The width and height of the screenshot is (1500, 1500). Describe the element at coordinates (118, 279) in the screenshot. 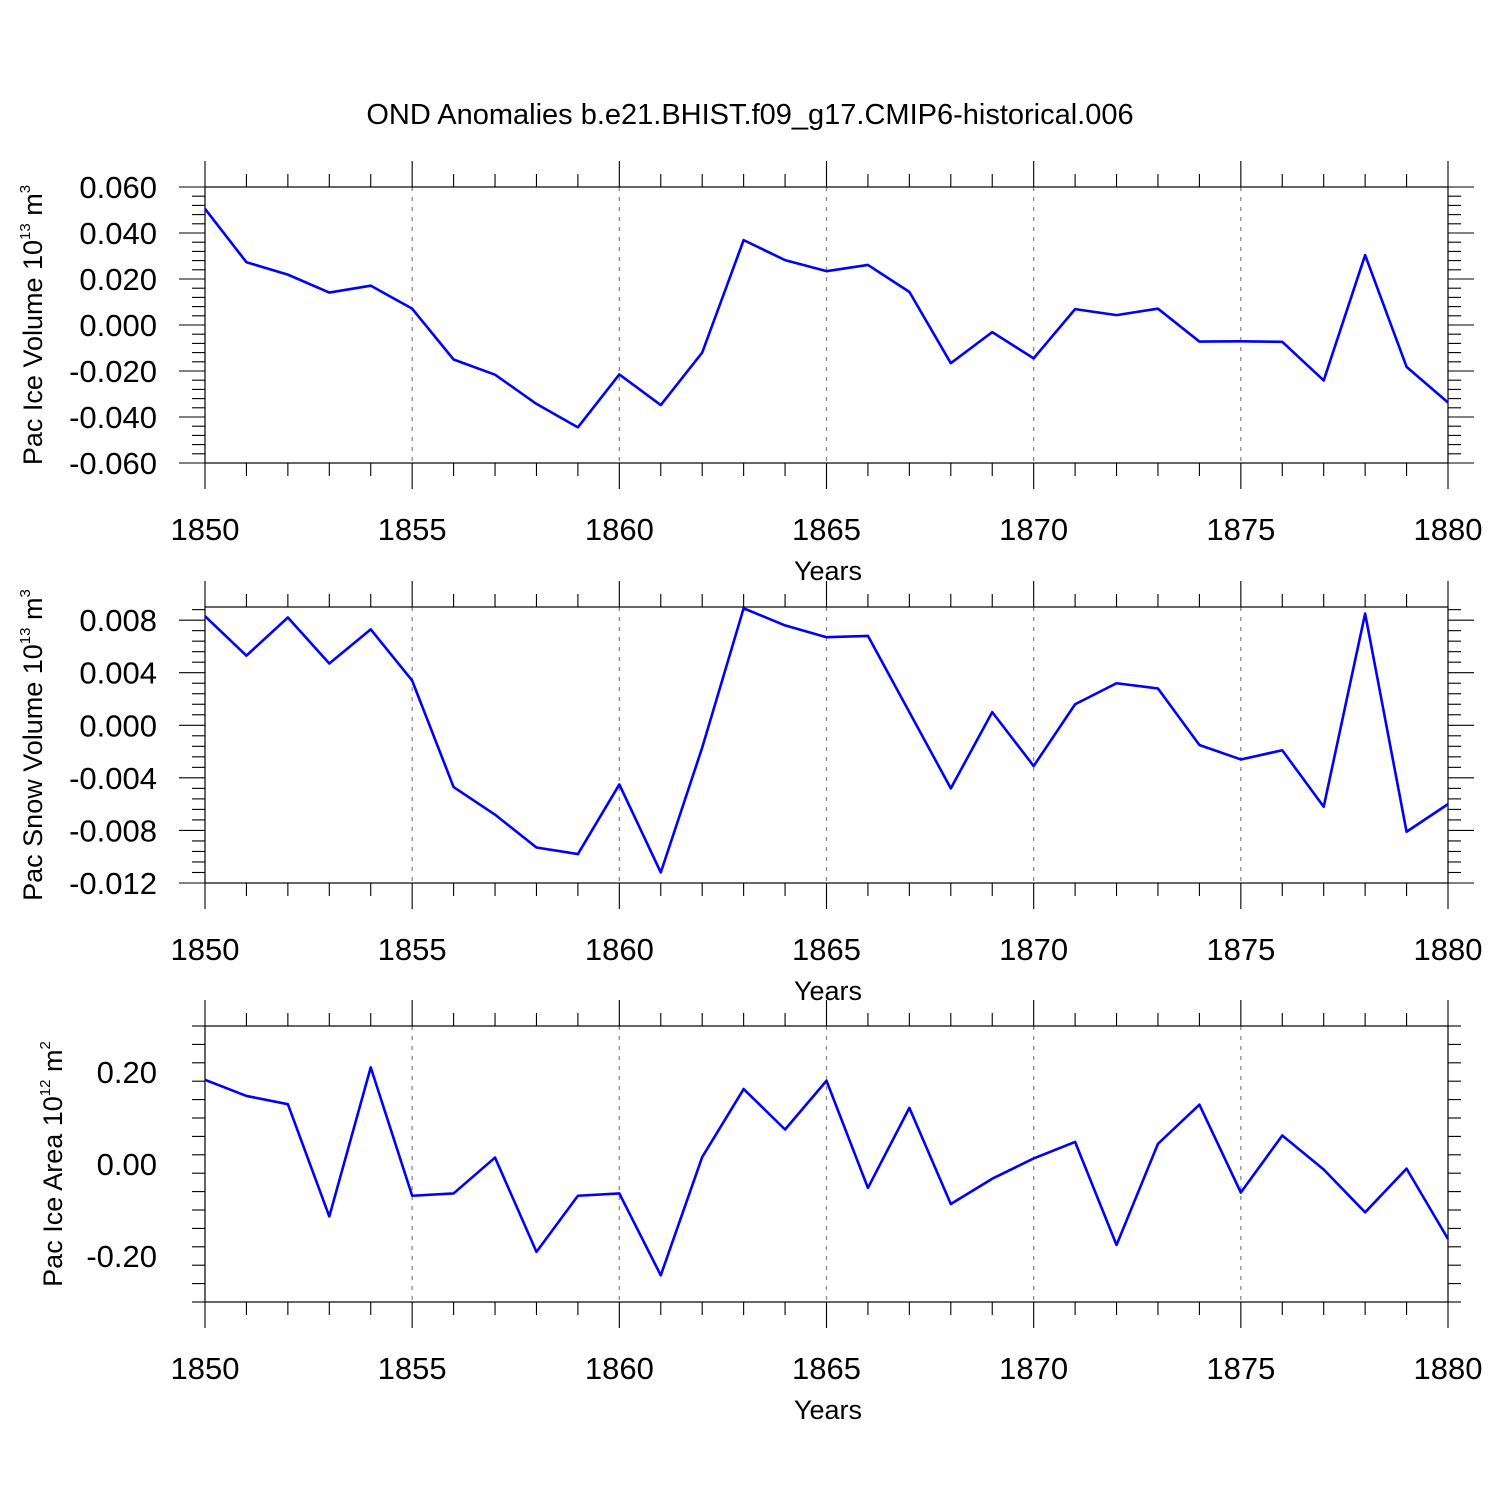

I see `y-tick-label: 0.020` at that location.